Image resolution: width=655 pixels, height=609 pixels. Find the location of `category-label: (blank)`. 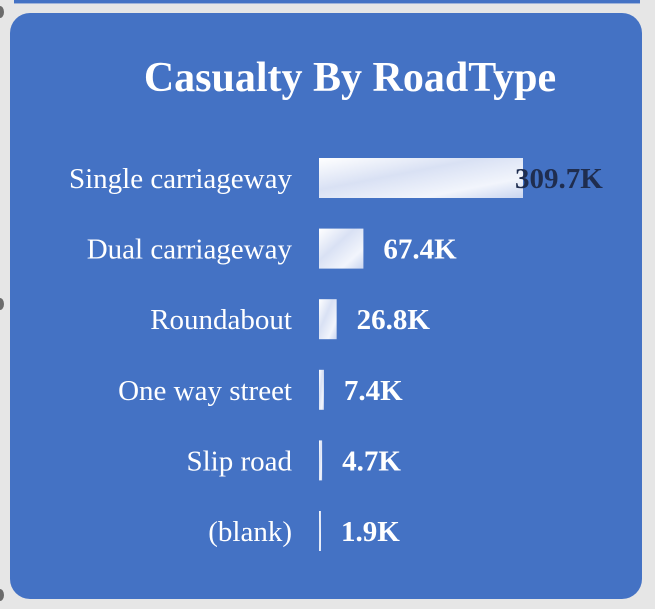

category-label: (blank) is located at coordinates (250, 532).